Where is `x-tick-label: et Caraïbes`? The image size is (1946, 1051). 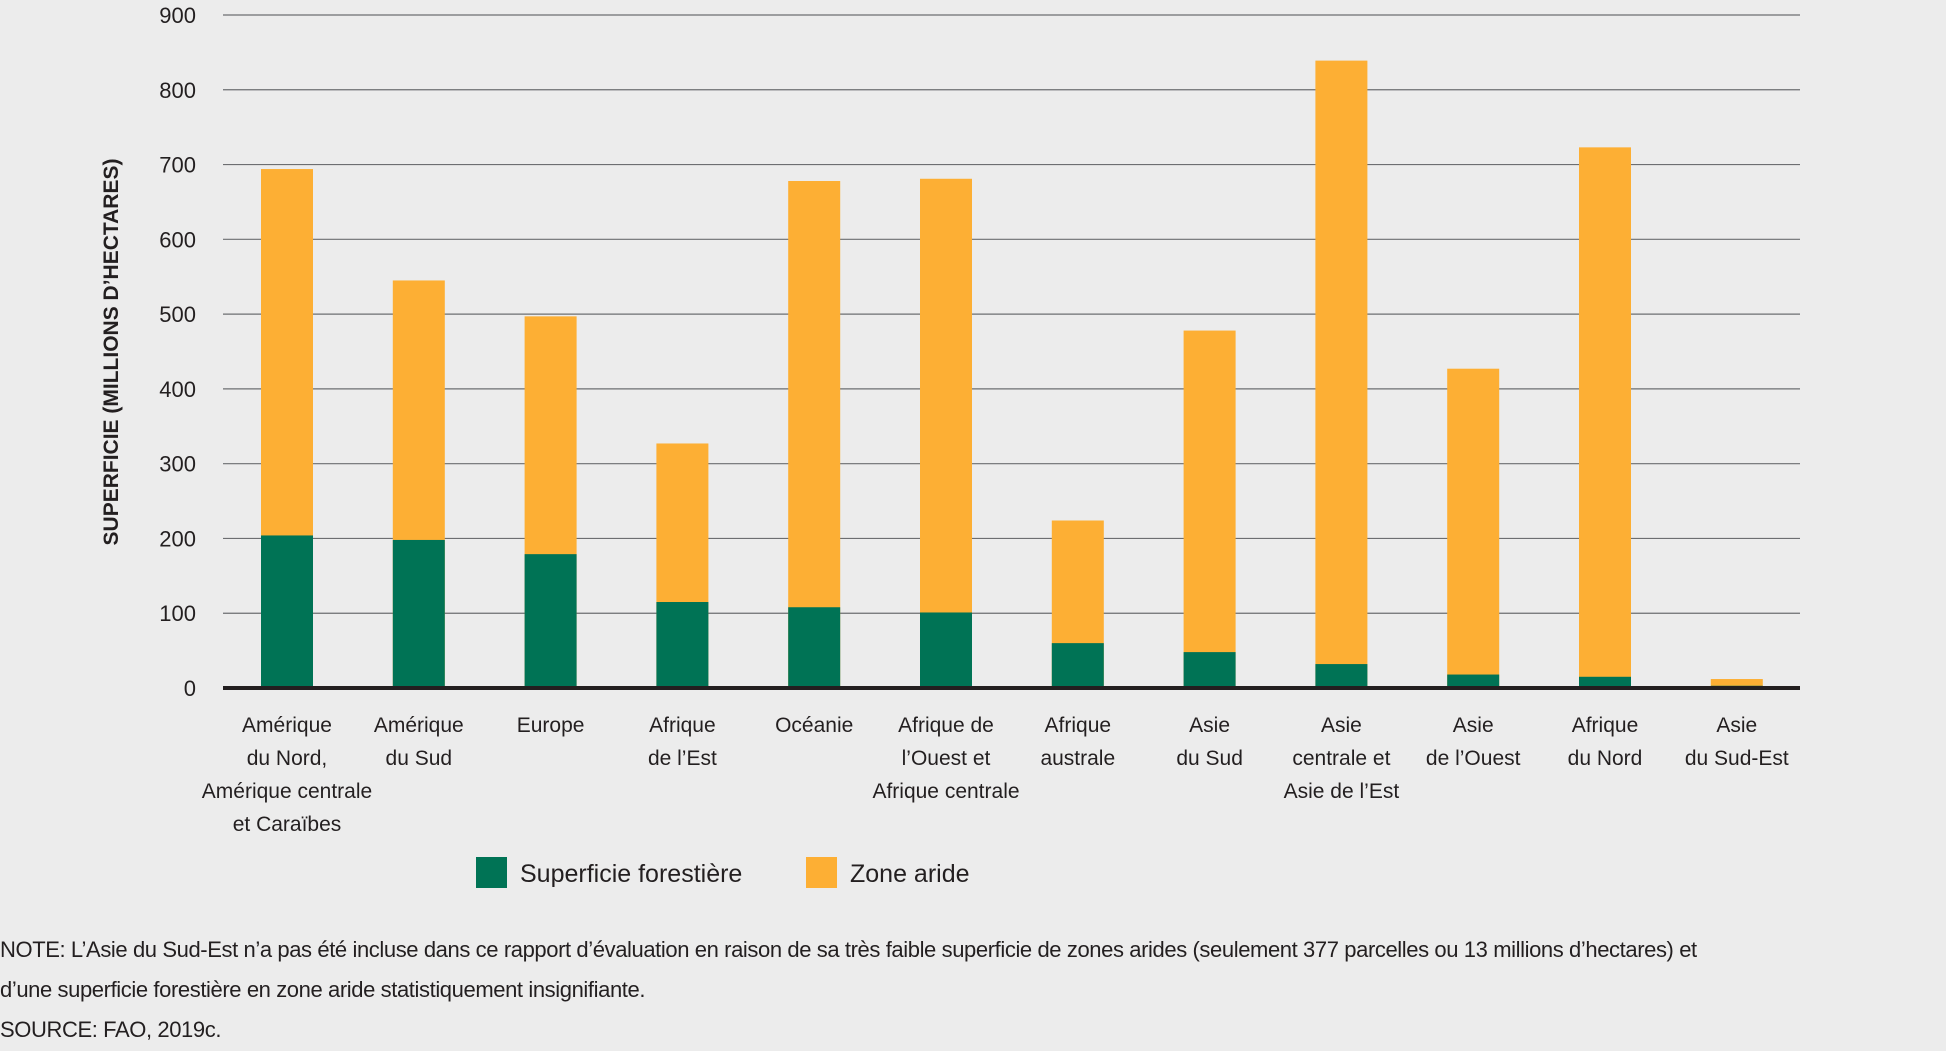 x-tick-label: et Caraïbes is located at coordinates (287, 824).